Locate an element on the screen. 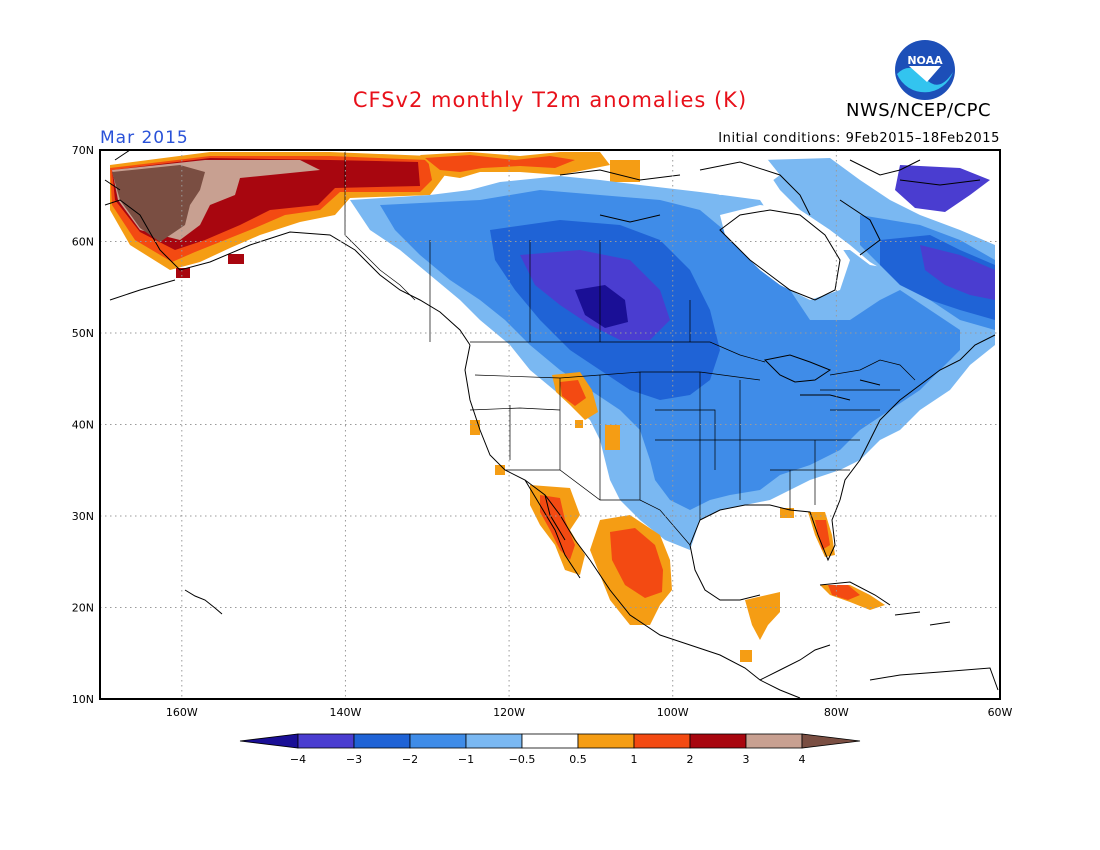 This screenshot has height=850, width=1100. latitude-tick-label: 20N is located at coordinates (83, 608).